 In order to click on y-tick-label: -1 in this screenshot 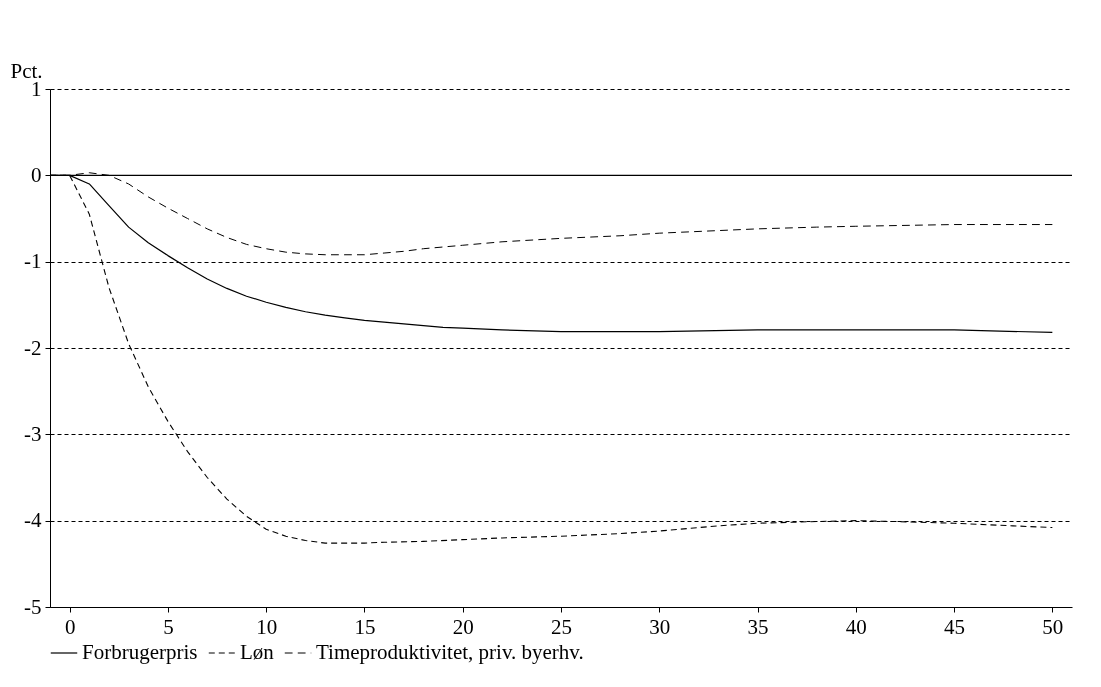, I will do `click(33, 261)`.